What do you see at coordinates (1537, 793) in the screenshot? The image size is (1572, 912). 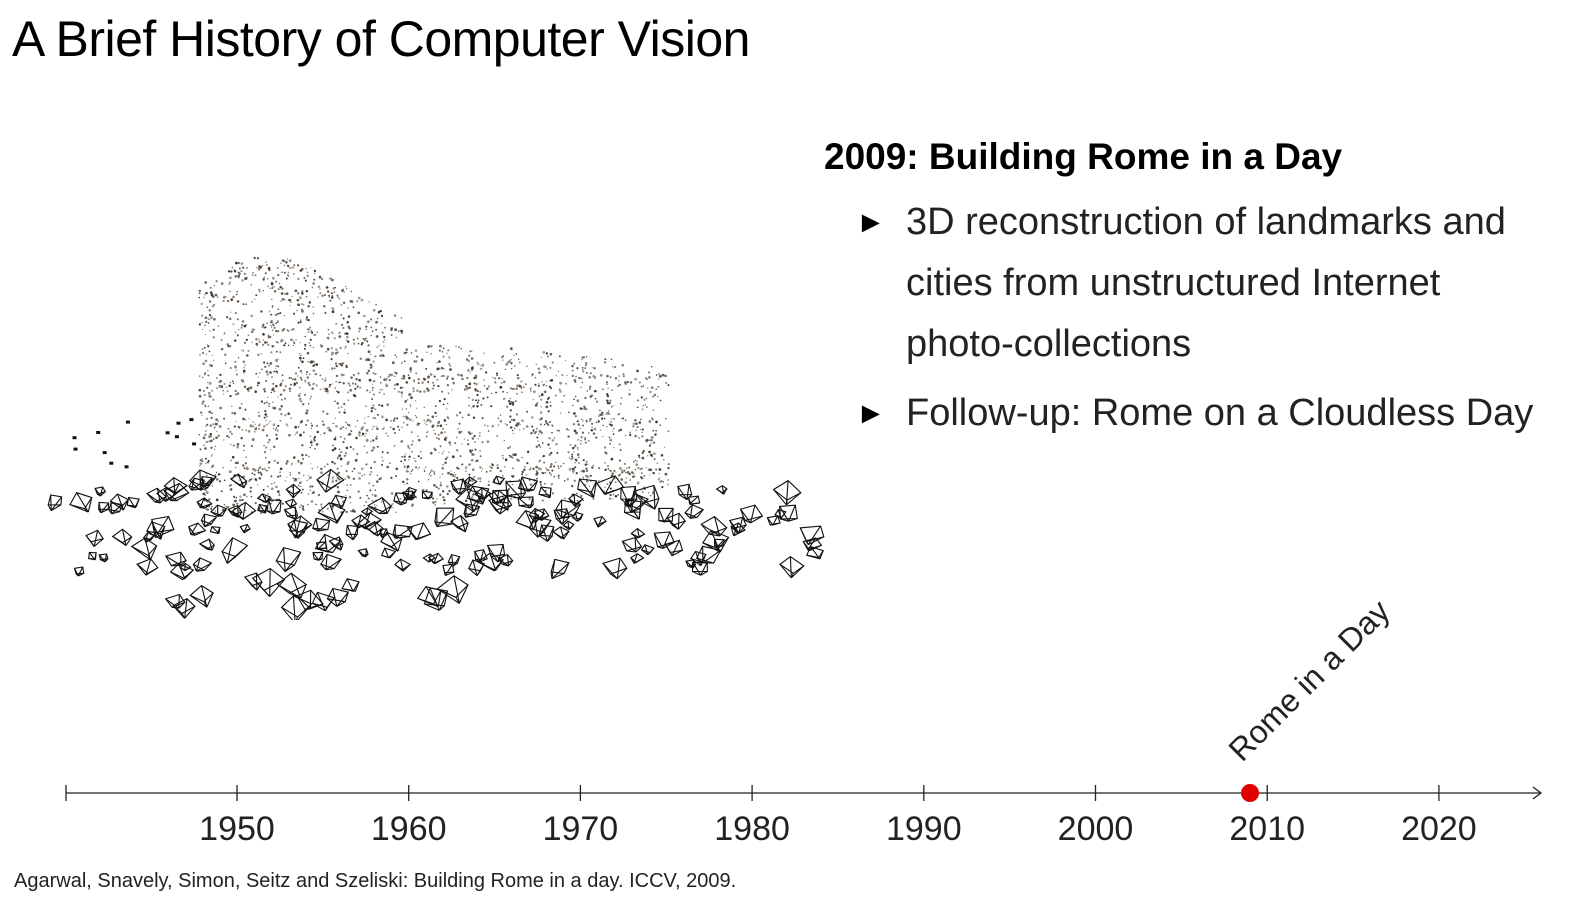 I see `timeline-arrow-icon` at bounding box center [1537, 793].